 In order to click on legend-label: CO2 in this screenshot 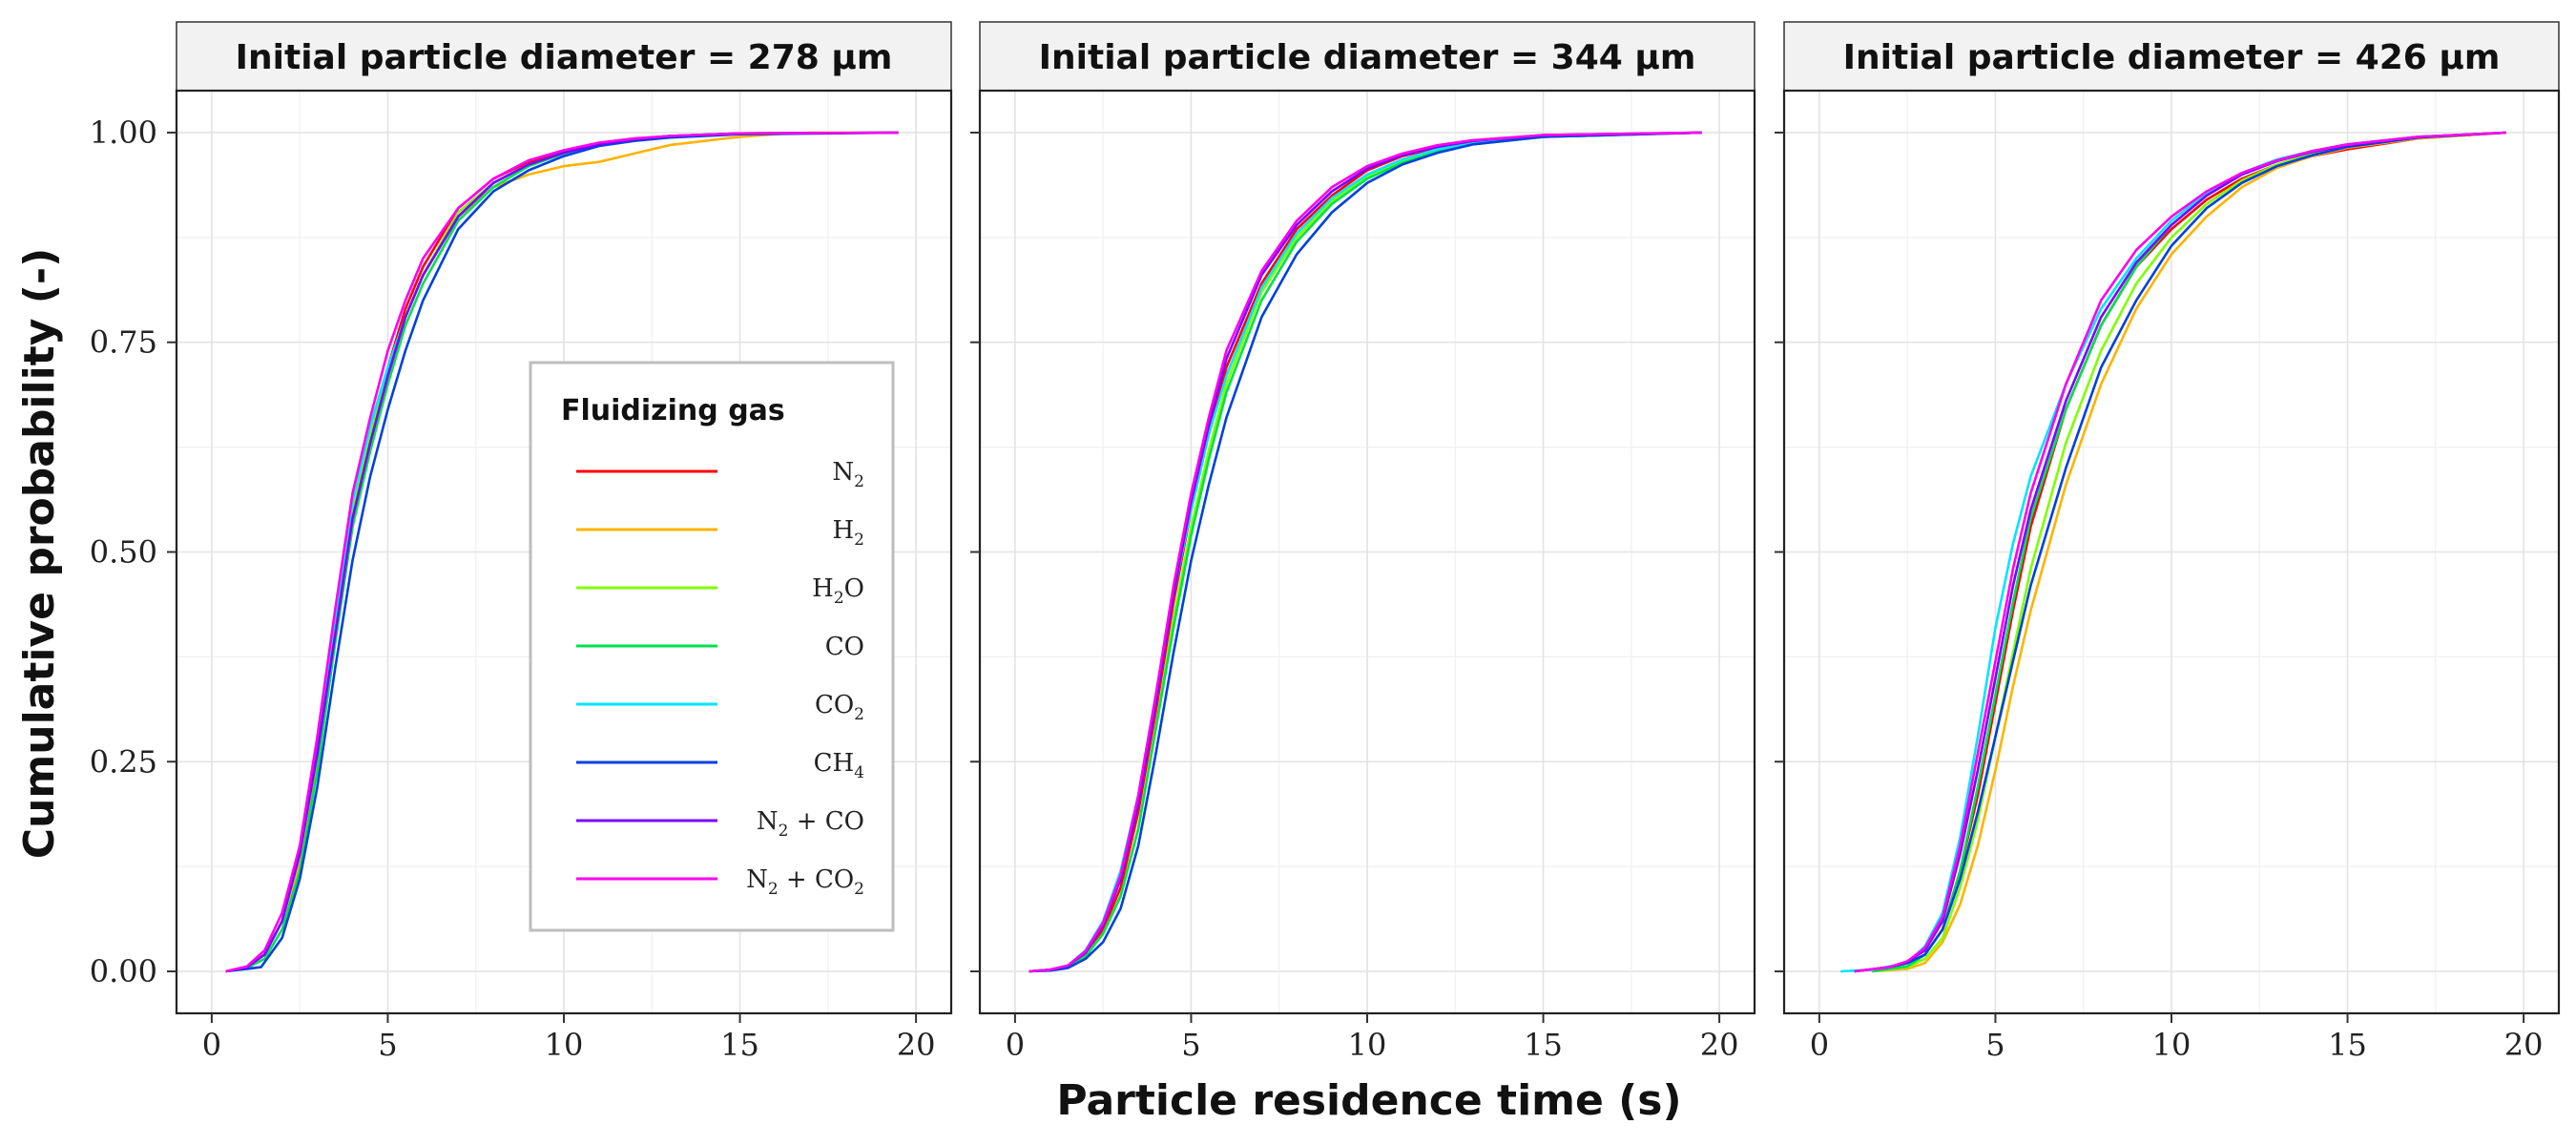, I will do `click(839, 707)`.